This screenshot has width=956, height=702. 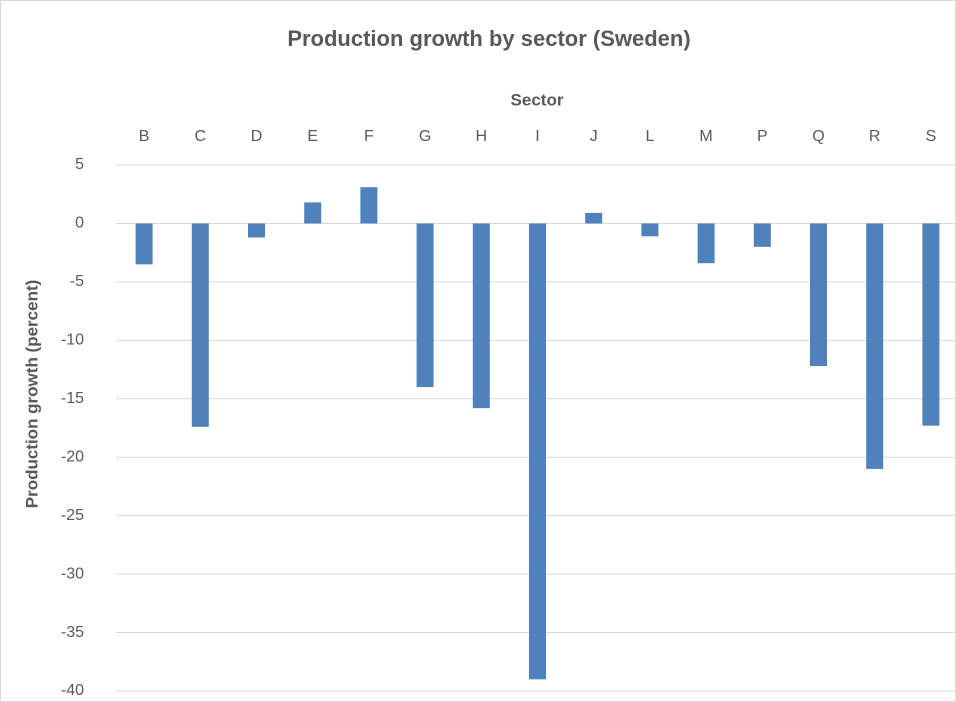 What do you see at coordinates (369, 136) in the screenshot?
I see `x-tick-label: F` at bounding box center [369, 136].